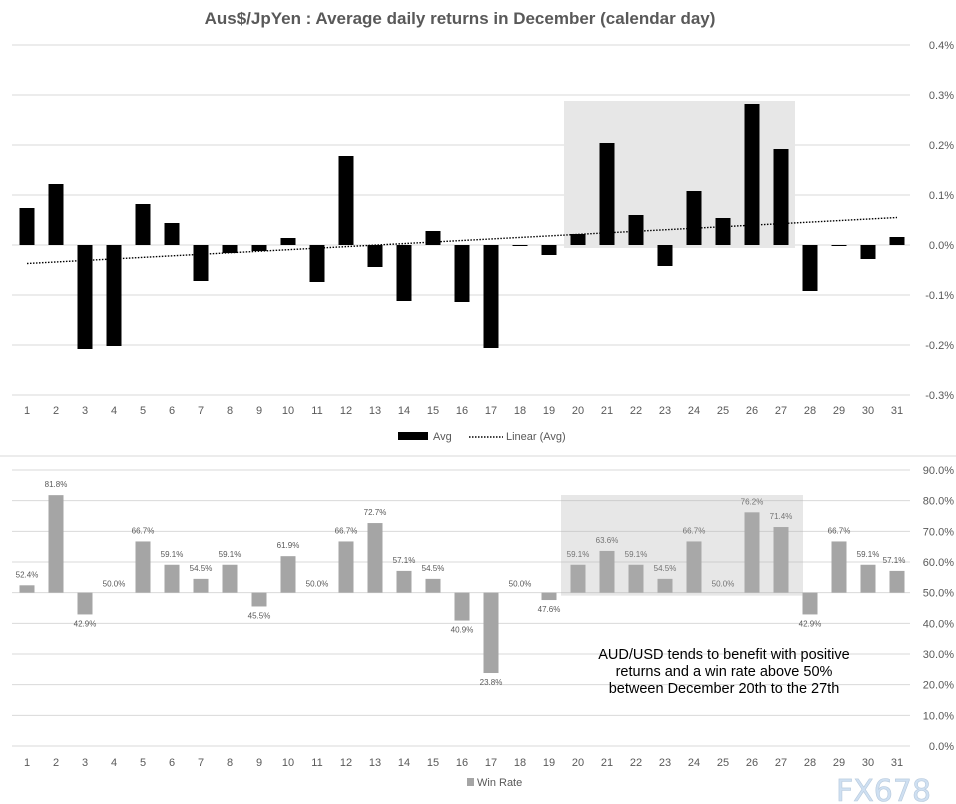  I want to click on x-tick-label: 6, so click(172, 411).